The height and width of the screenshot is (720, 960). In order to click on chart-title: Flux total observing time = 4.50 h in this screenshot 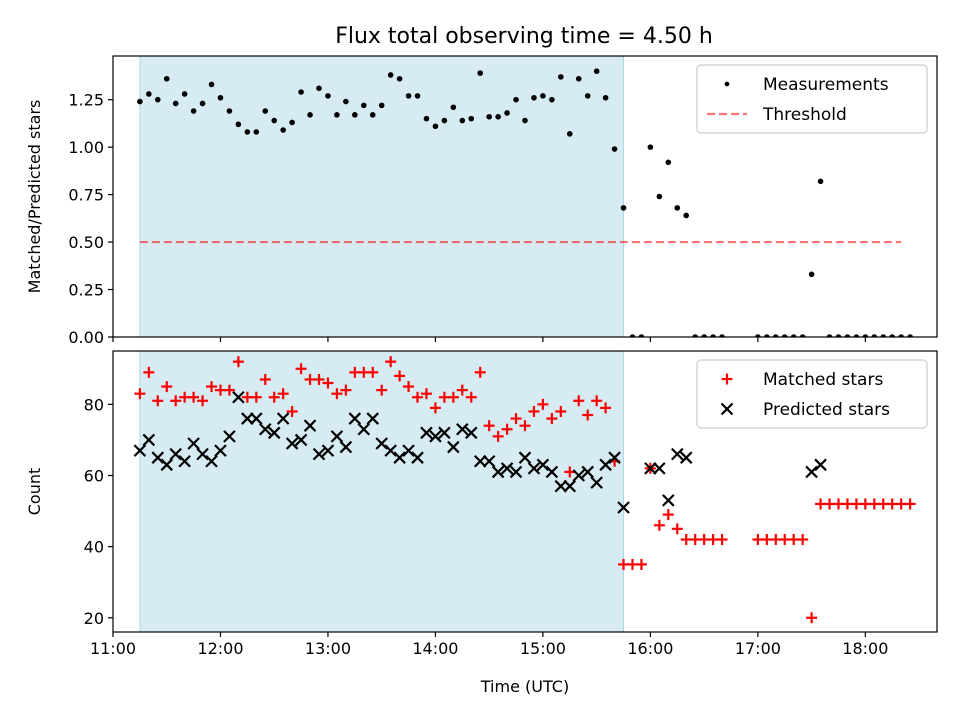, I will do `click(524, 36)`.